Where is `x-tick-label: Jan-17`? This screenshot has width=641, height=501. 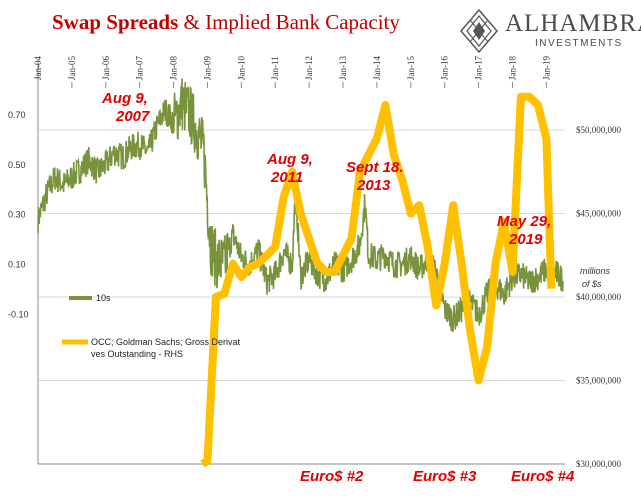 x-tick-label: Jan-17 is located at coordinates (479, 68).